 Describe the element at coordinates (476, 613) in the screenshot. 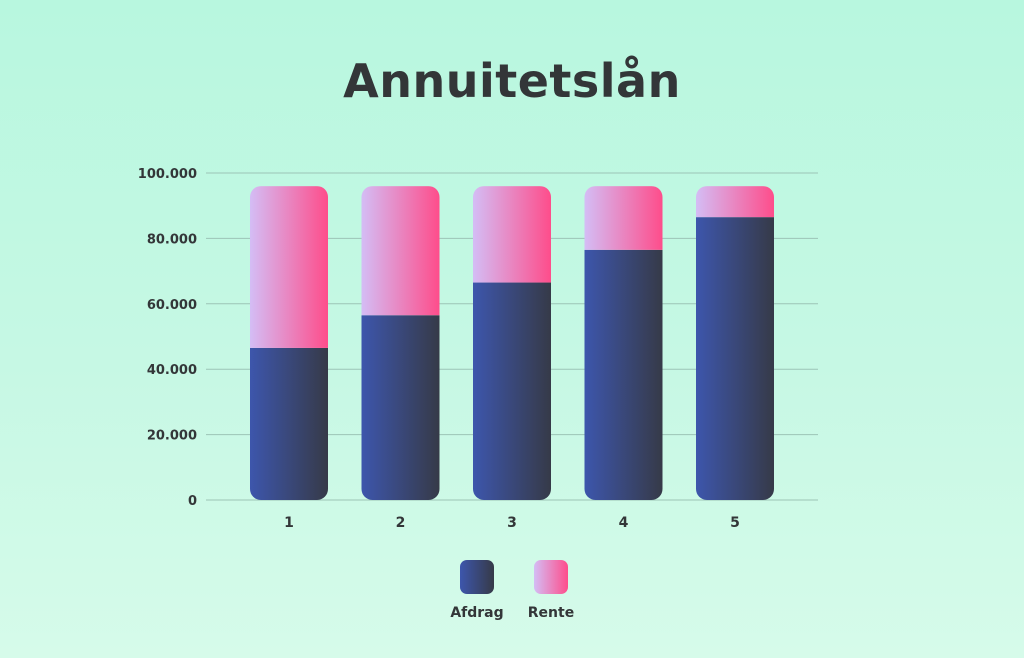

I see `legend-label-afdrag: Afdrag` at that location.